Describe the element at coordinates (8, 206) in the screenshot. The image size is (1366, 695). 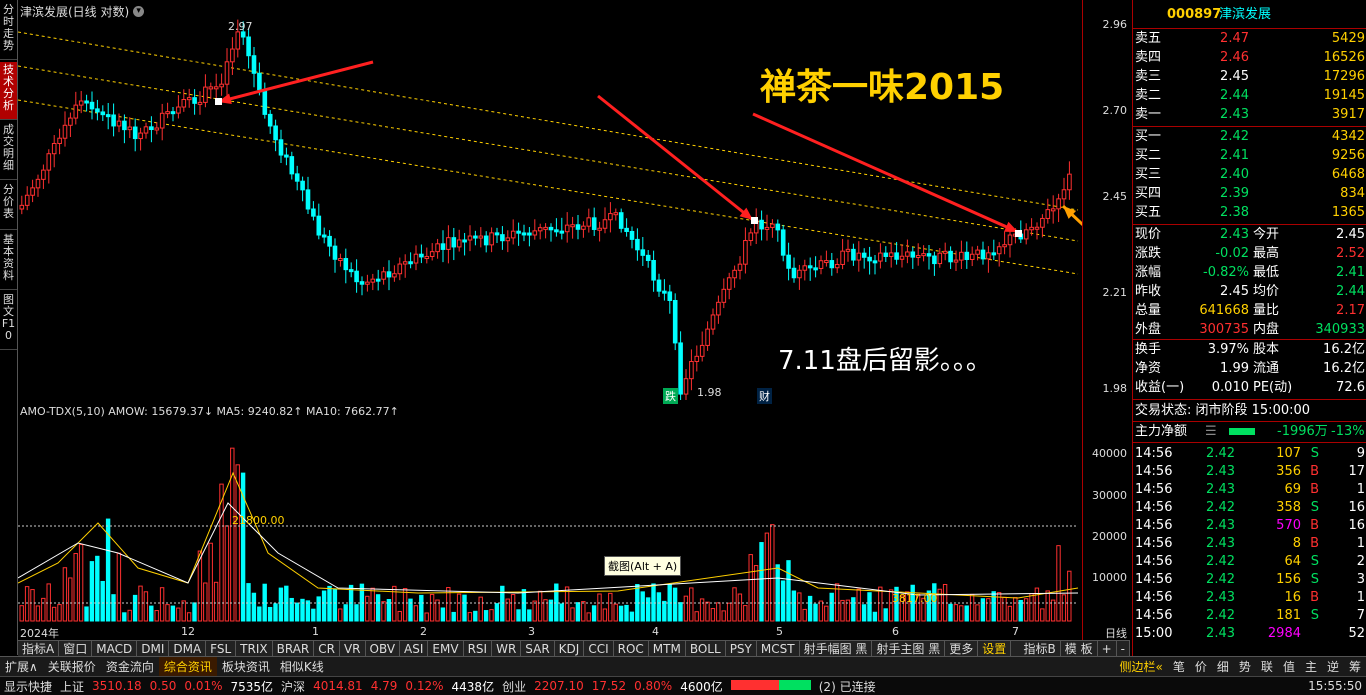
I see `tab-price-table: 分价表` at that location.